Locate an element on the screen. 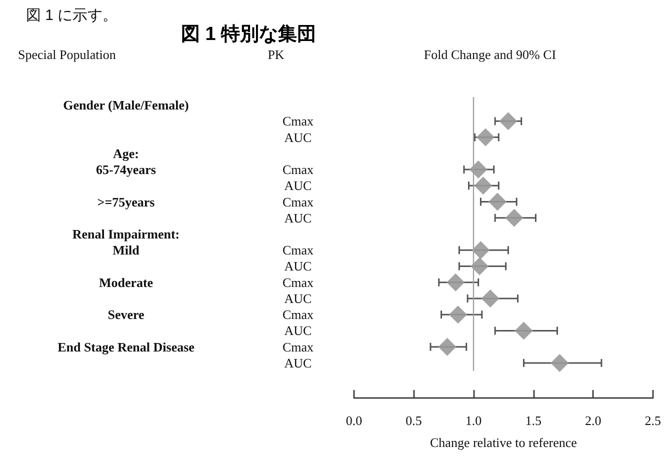 This screenshot has width=672, height=462. x-tick-label: 2.0 is located at coordinates (593, 420).